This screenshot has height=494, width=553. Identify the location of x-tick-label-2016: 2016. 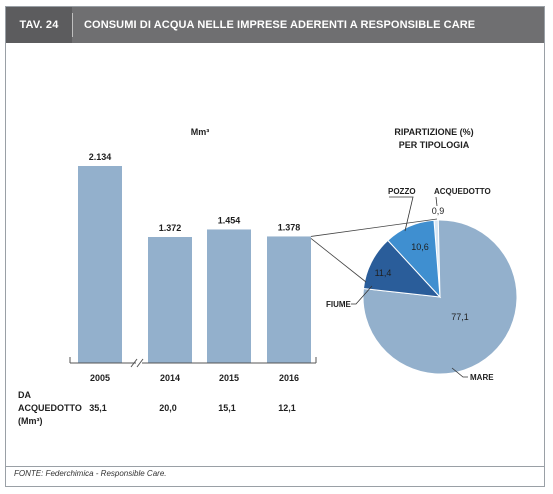
(289, 378).